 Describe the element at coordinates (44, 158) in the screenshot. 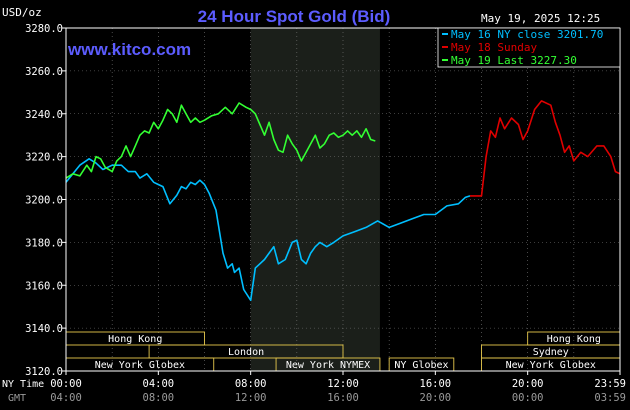

I see `y-tick-label: 3220.0` at that location.